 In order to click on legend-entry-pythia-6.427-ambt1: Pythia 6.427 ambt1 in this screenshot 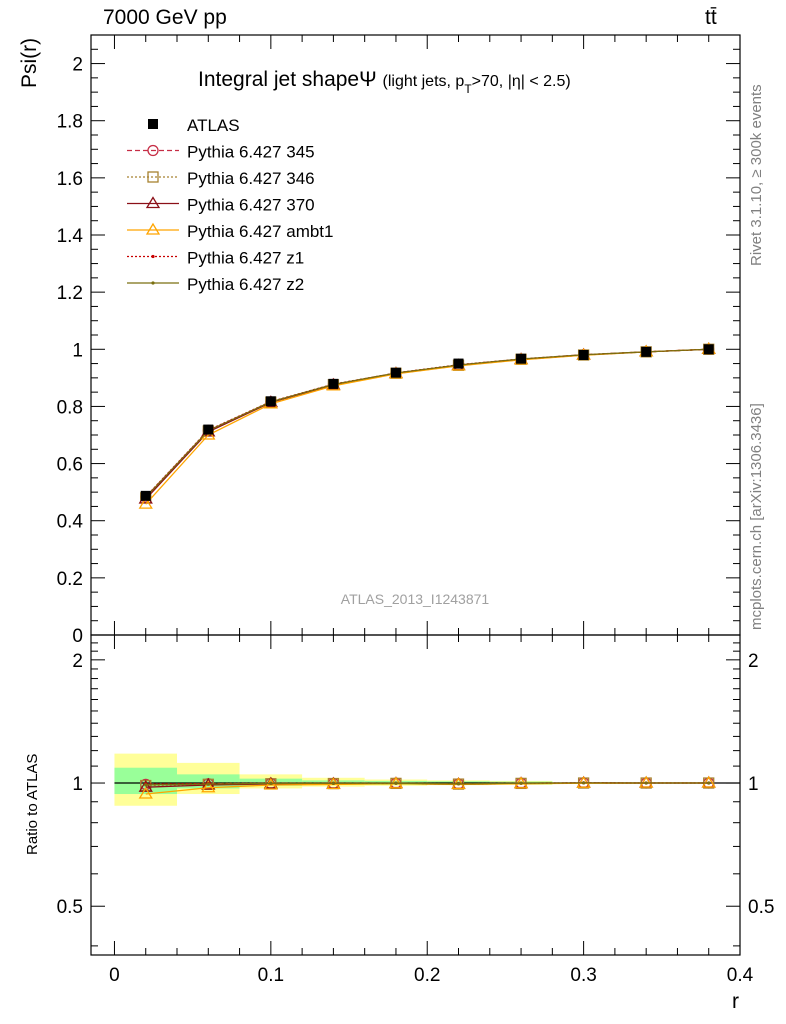, I will do `click(230, 231)`.